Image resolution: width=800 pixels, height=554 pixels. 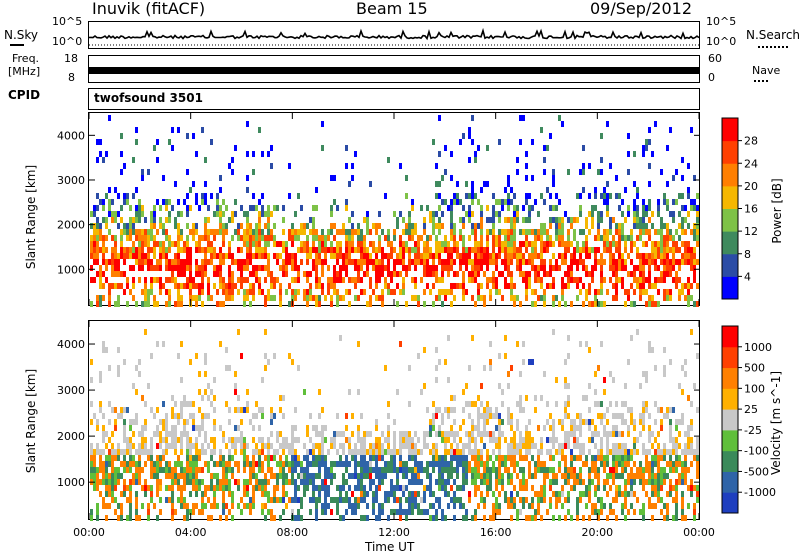 I want to click on velocity-colorbar-tick-label: -1000, so click(x=760, y=492).